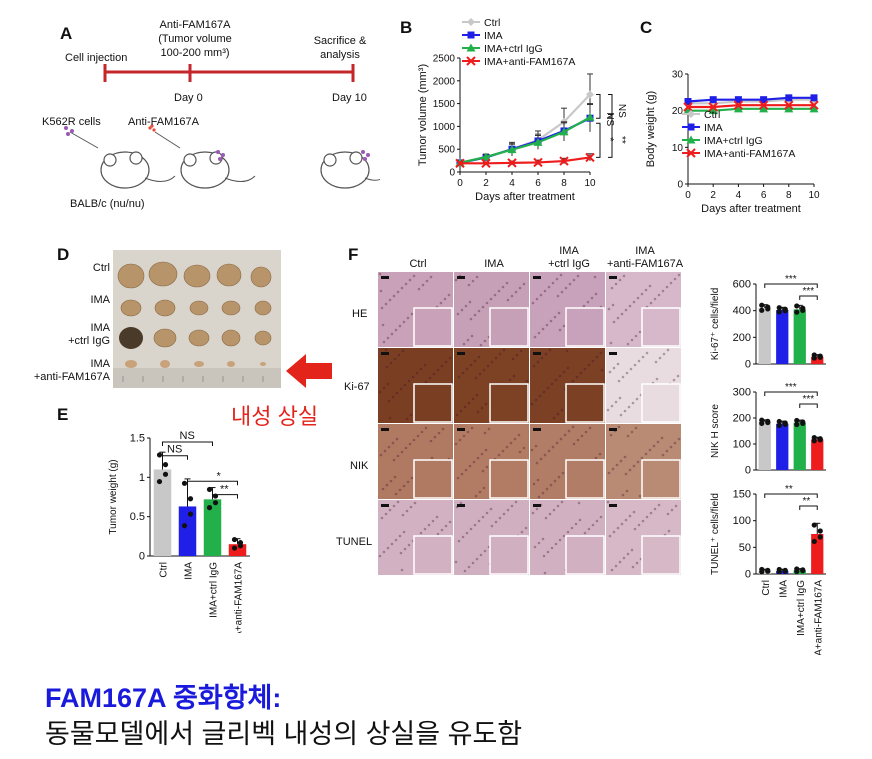 The width and height of the screenshot is (872, 759). Describe the element at coordinates (585, 403) in the screenshot. I see `histo-inset` at that location.